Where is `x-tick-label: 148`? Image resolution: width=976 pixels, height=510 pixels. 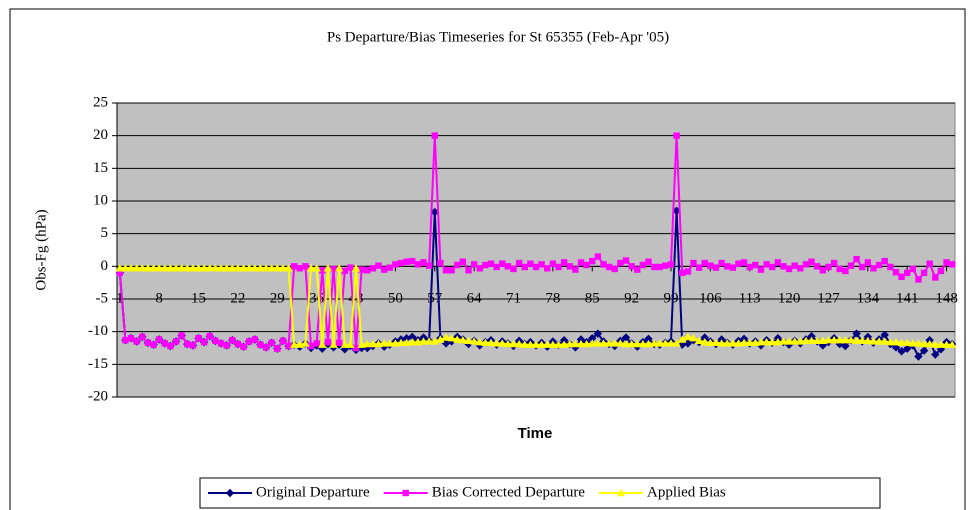 x-tick-label: 148 is located at coordinates (946, 298).